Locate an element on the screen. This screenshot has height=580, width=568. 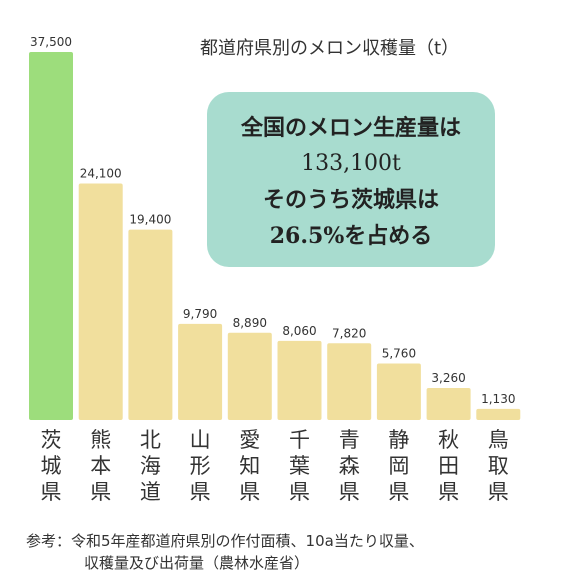
value-label-7: 5,760 is located at coordinates (399, 353).